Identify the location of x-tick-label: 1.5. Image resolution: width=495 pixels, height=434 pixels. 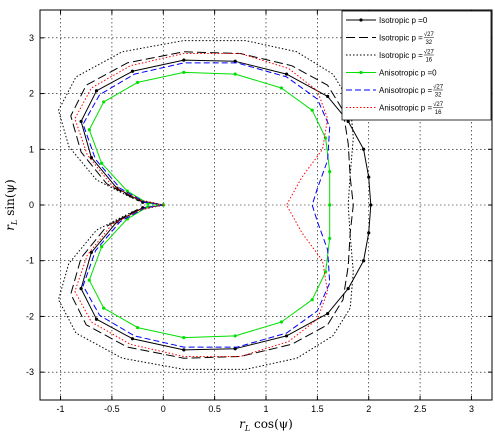
(317, 409).